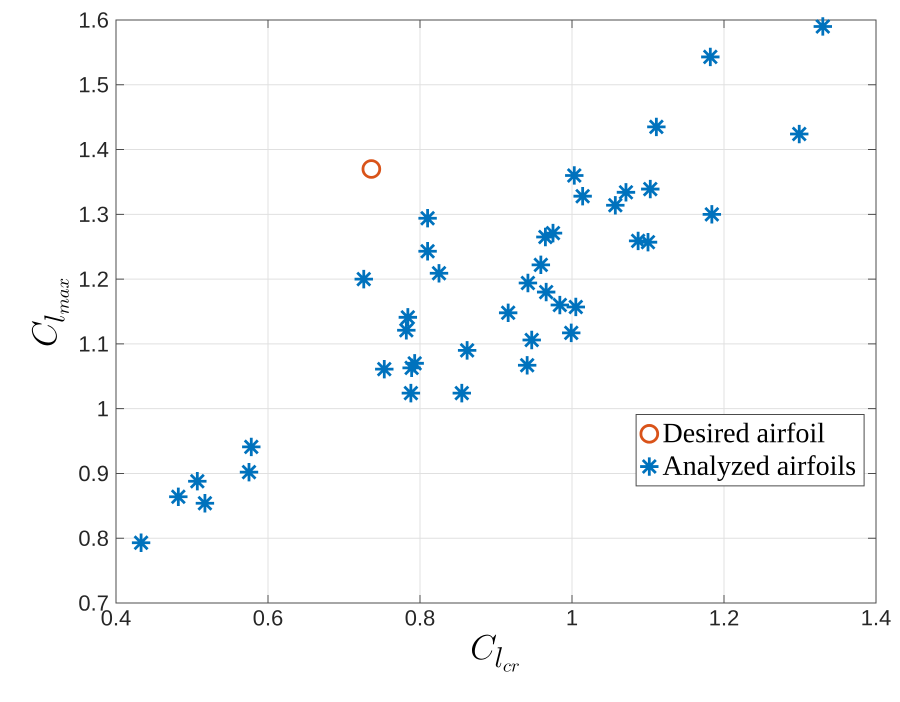  I want to click on y-tick-label: 1.3, so click(94, 214).